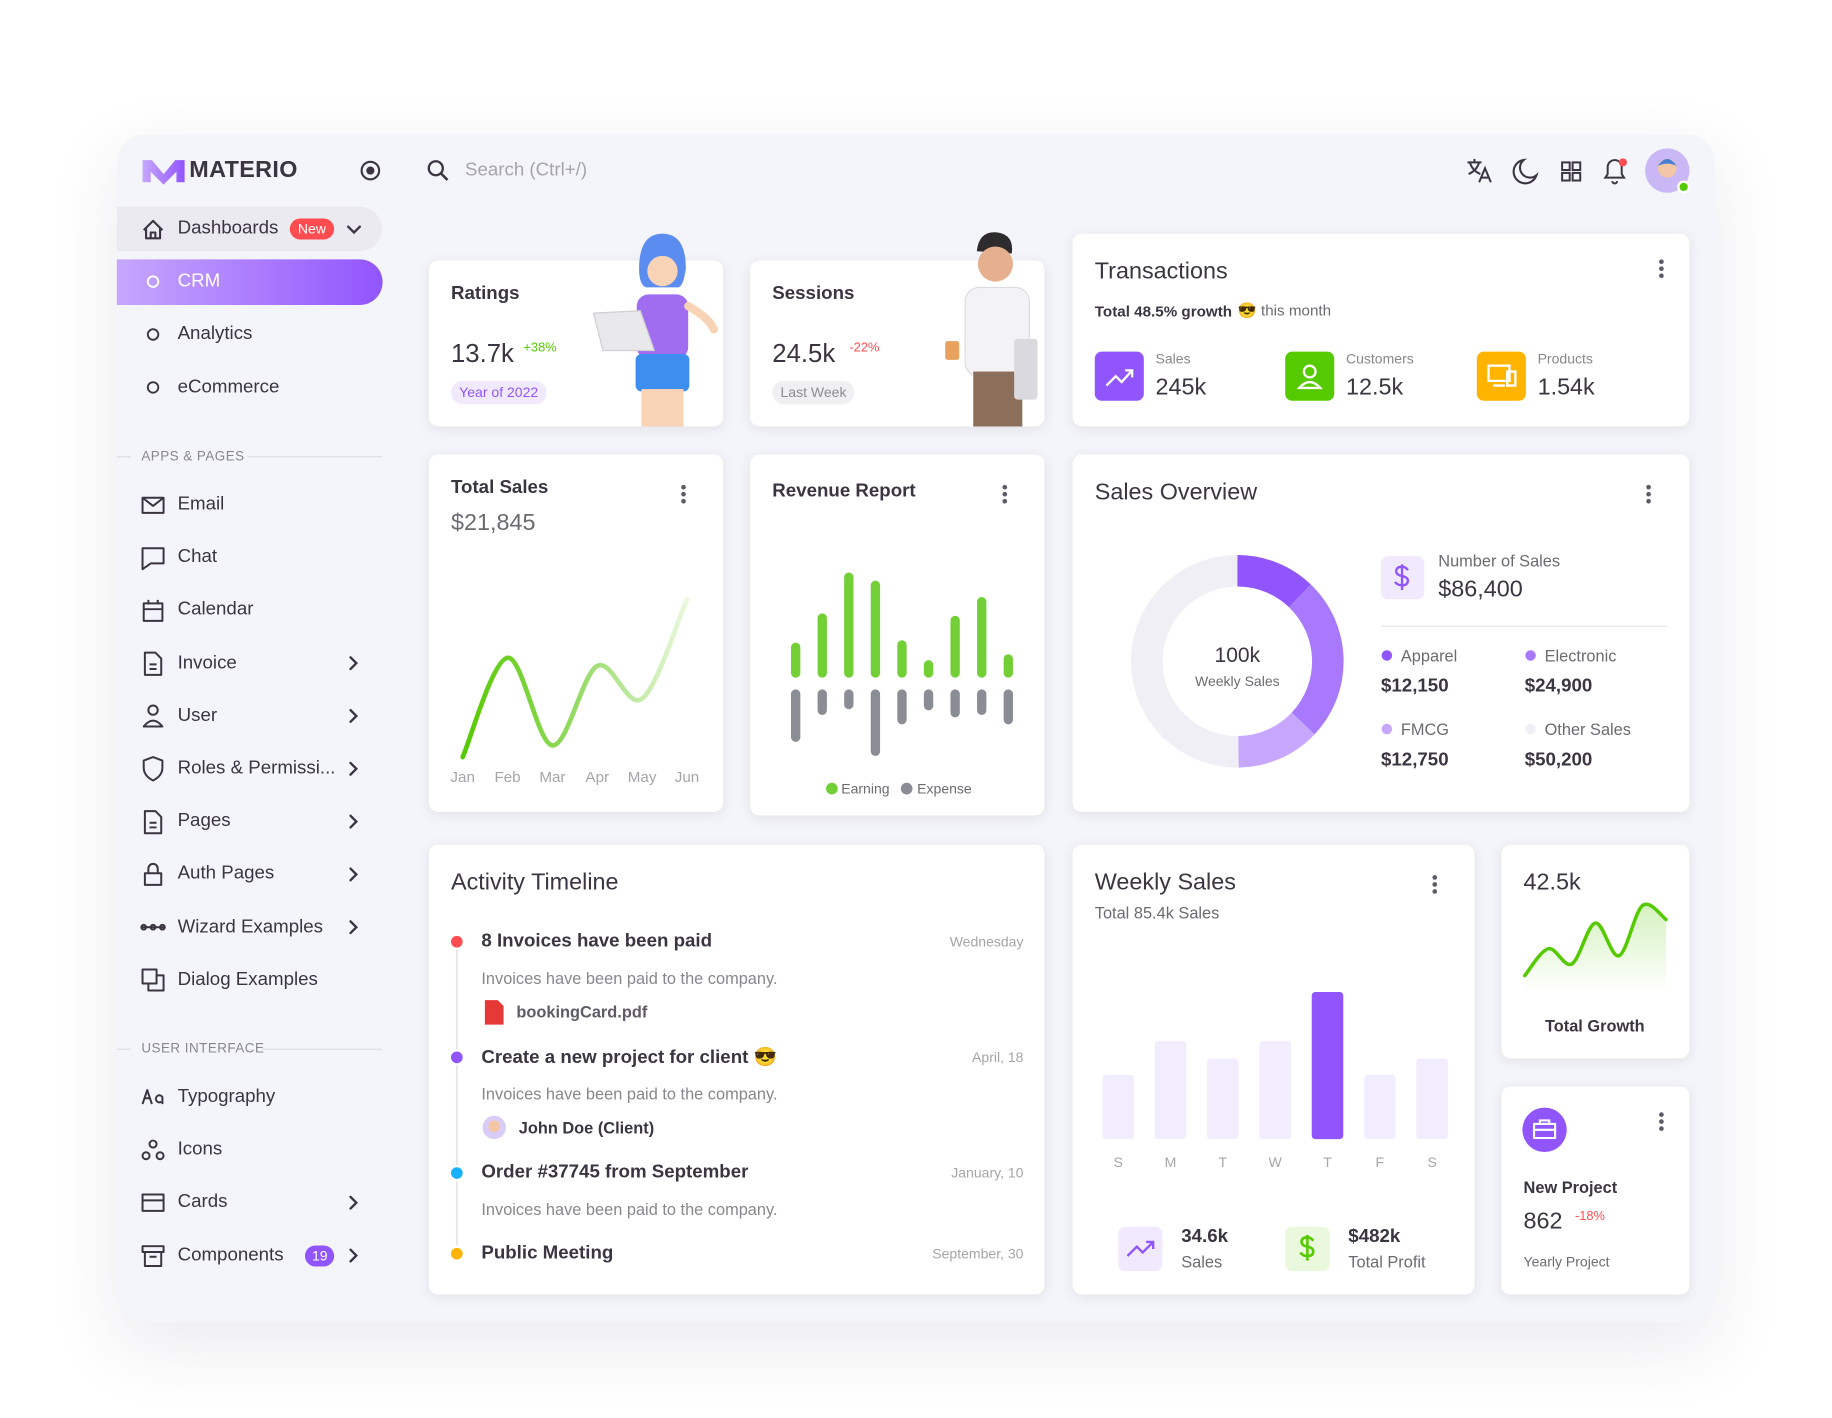 The width and height of the screenshot is (1832, 1418). I want to click on total-label: Number of Sales, so click(1499, 561).